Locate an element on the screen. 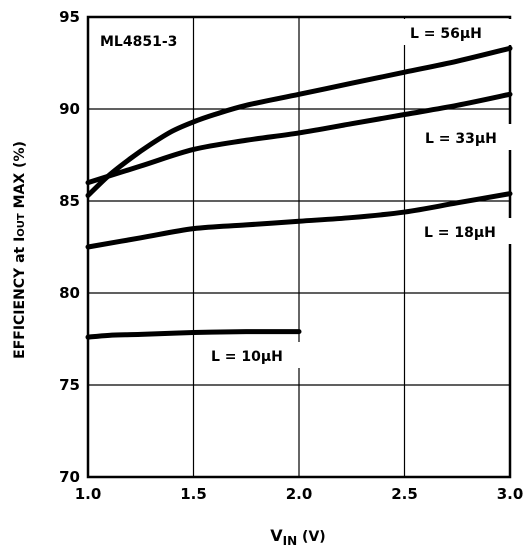 This screenshot has height=552, width=532. y-tick-label: 90 is located at coordinates (69, 109).